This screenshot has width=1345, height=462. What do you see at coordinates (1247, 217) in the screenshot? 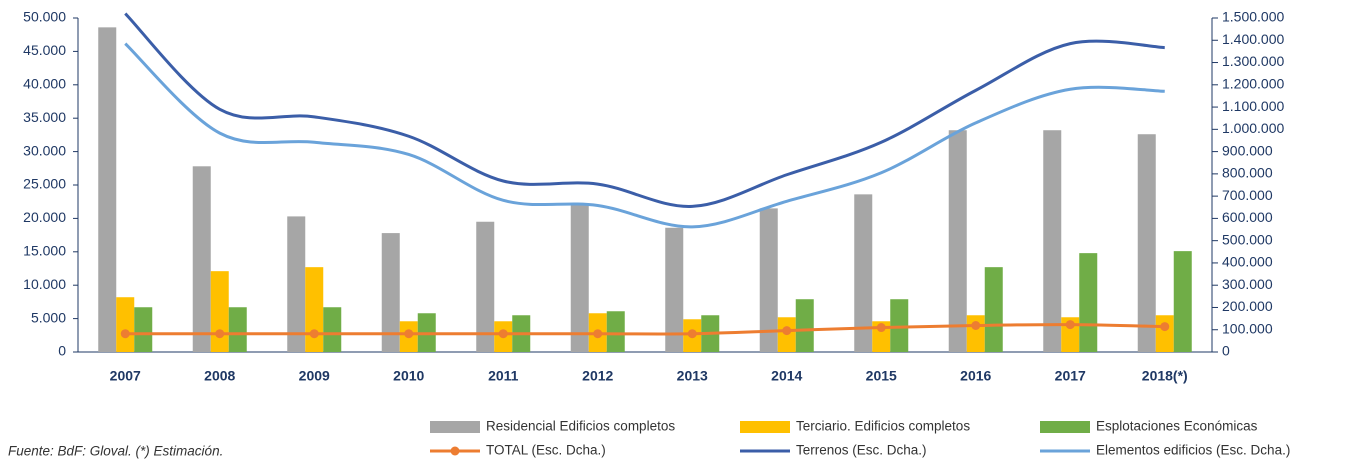
I see `y2-tick-label: 600.000` at bounding box center [1247, 217].